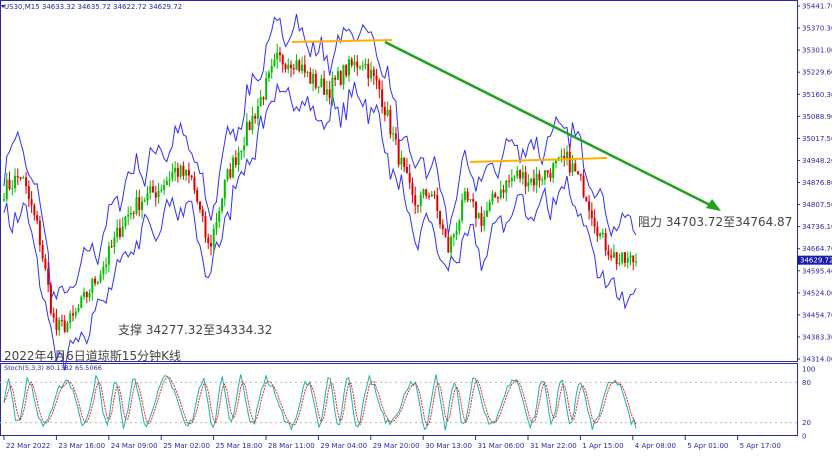 Image resolution: width=832 pixels, height=456 pixels. I want to click on stoch-label: Stoch(5,3,3) 80.1382 65.5066, so click(53, 368).